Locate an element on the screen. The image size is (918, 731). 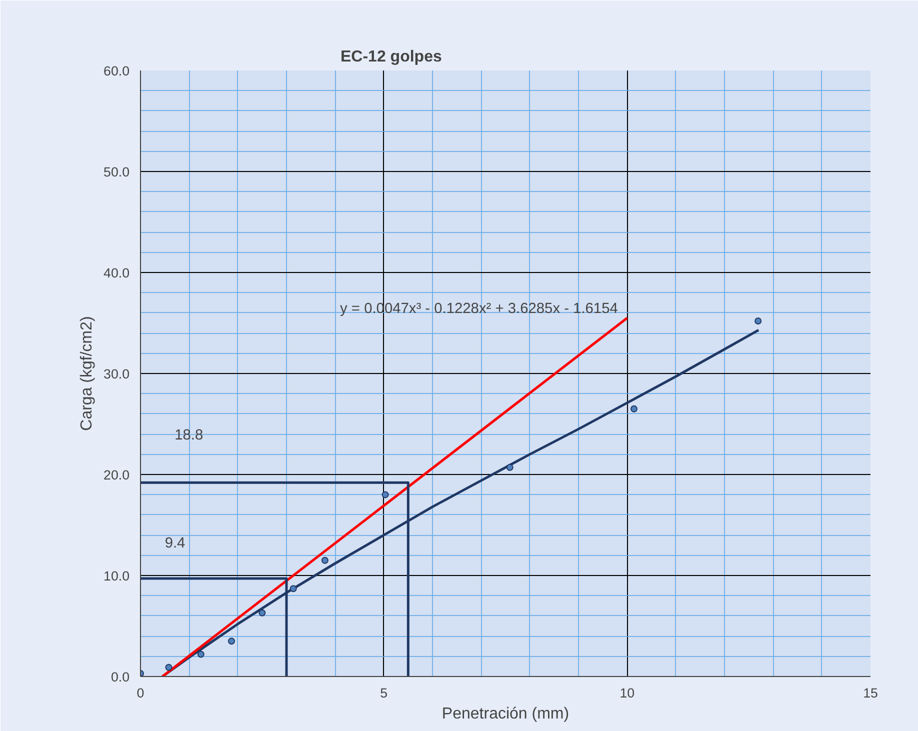
y-tick-label: 30.0 is located at coordinates (117, 374).